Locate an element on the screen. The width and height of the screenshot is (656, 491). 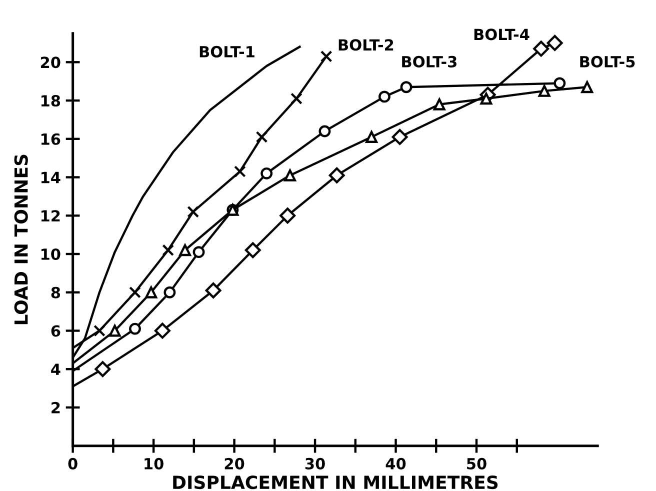
y-axis-title: LOAD IN TONNES is located at coordinates (21, 239).